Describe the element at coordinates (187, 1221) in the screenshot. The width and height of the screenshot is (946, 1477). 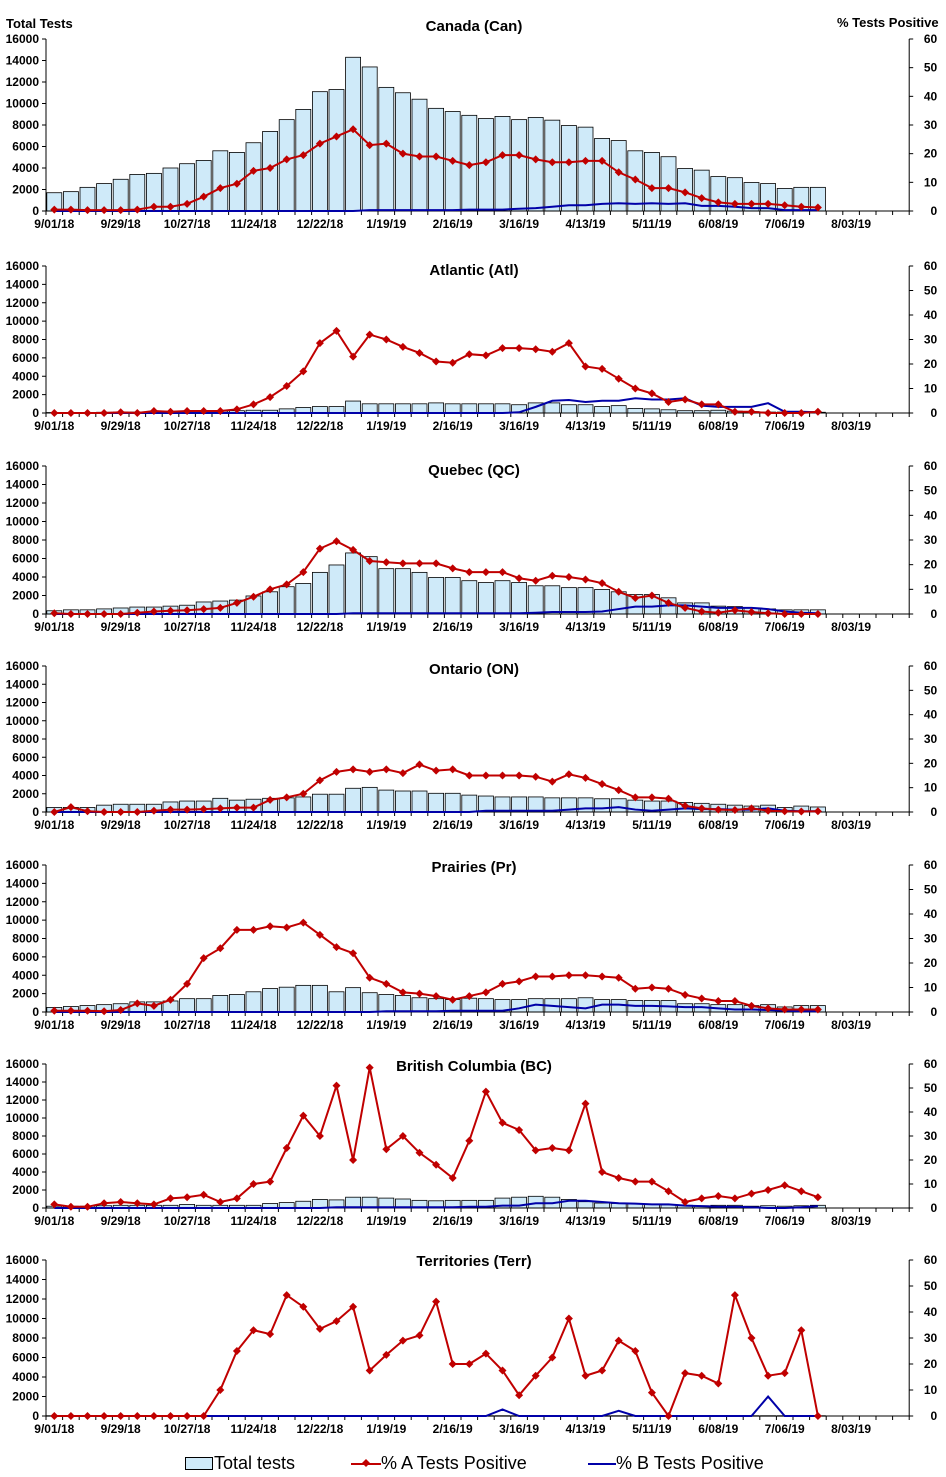
I see `x-tick-label: 10/27/18` at that location.